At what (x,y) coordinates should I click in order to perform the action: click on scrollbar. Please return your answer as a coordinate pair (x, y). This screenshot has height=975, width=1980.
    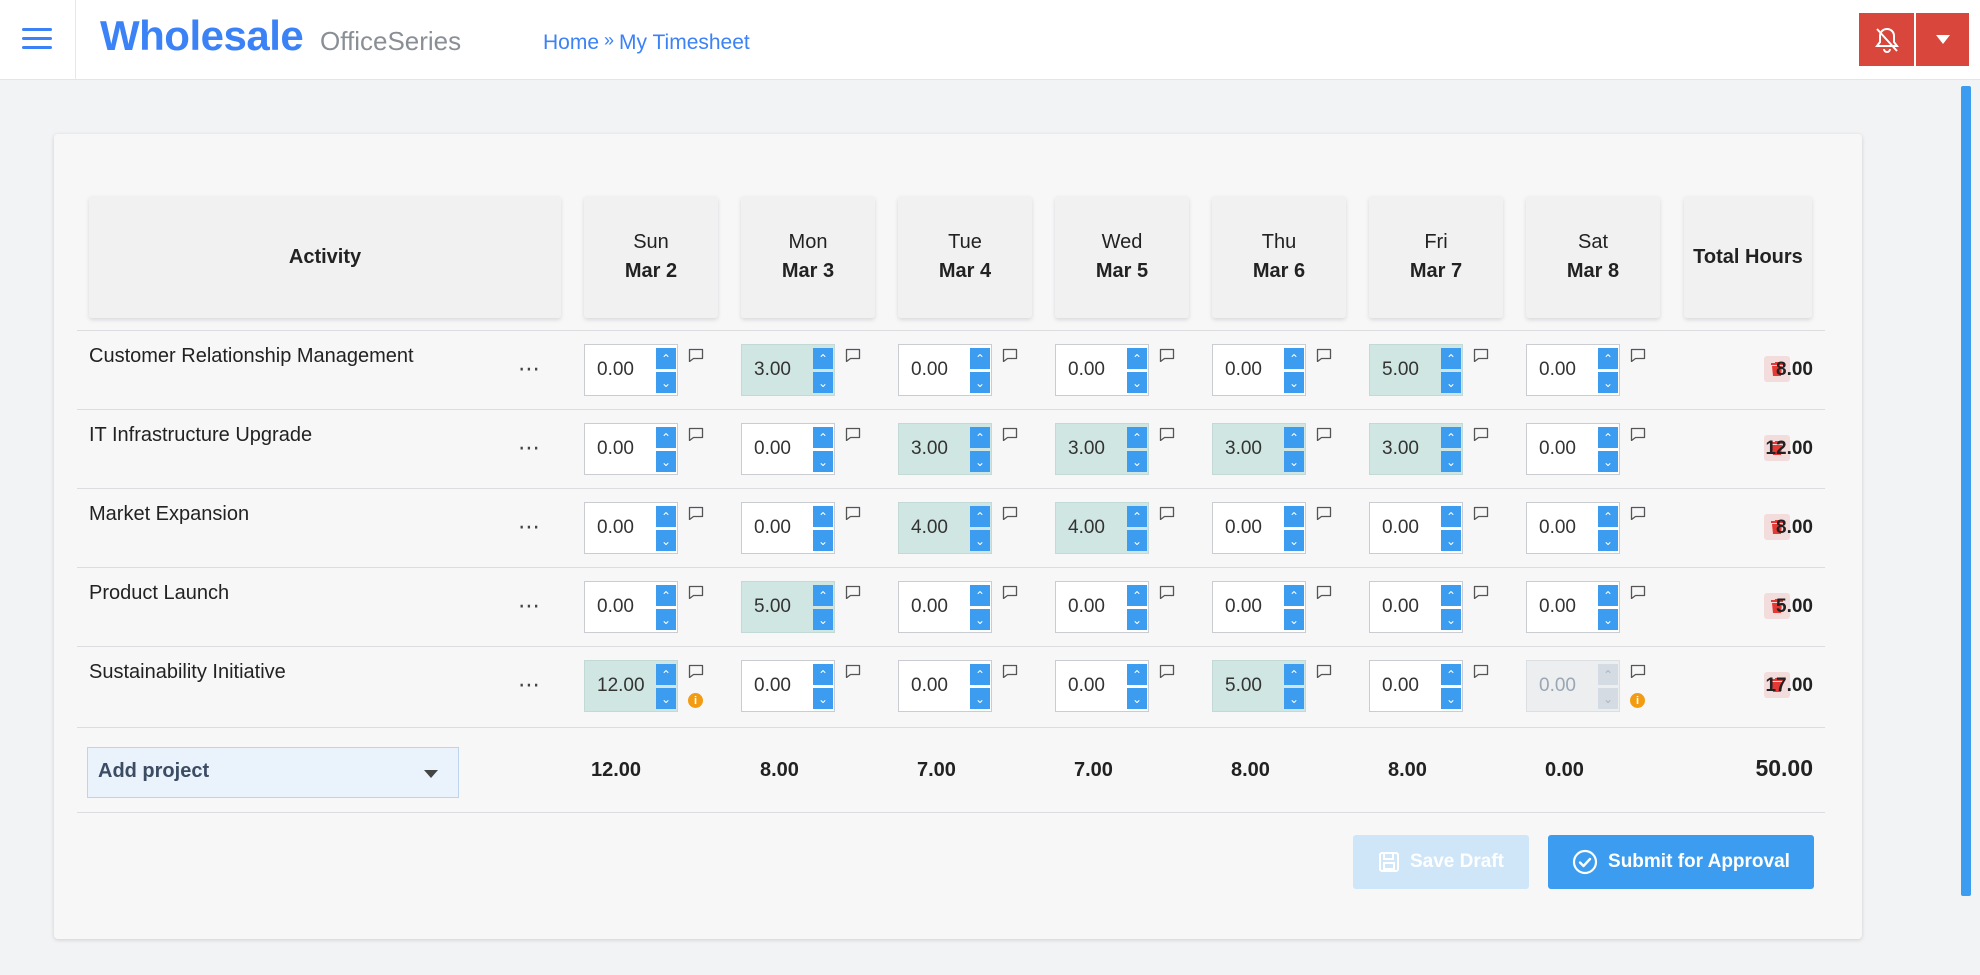
    Looking at the image, I should click on (1966, 491).